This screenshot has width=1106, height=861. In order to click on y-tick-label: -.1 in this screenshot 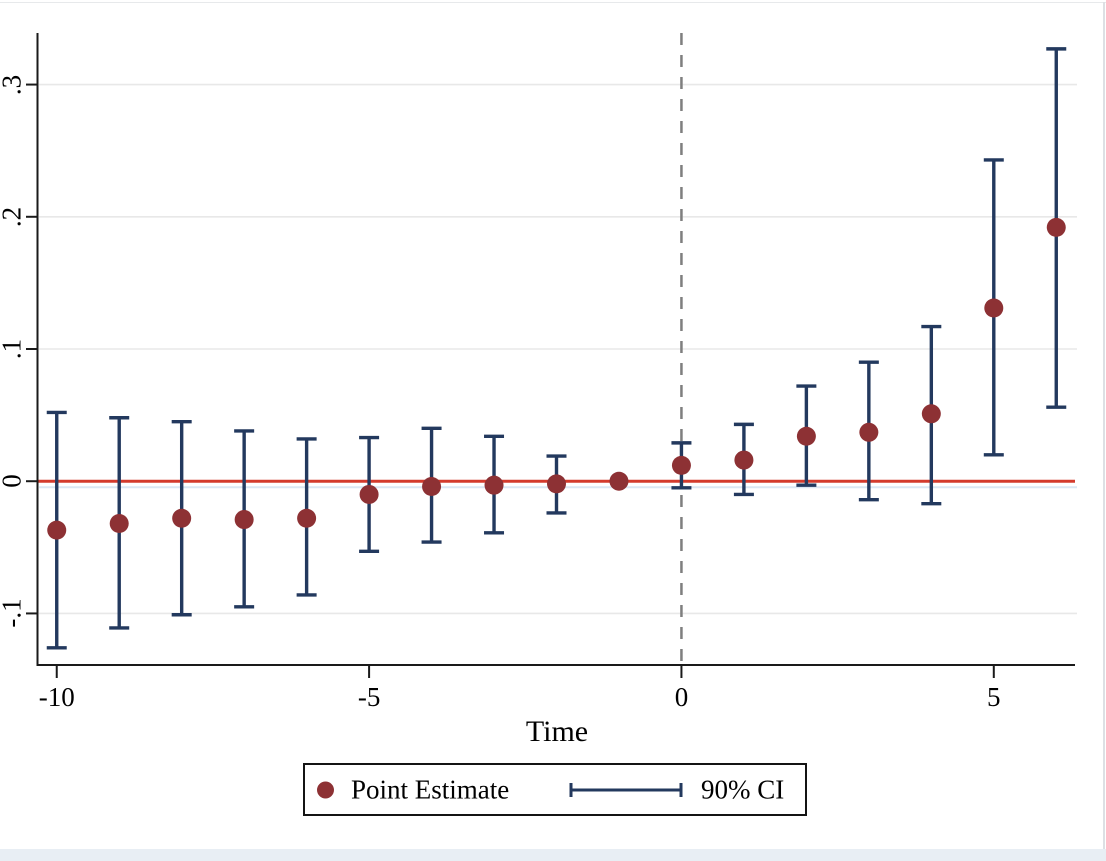, I will do `click(13, 613)`.